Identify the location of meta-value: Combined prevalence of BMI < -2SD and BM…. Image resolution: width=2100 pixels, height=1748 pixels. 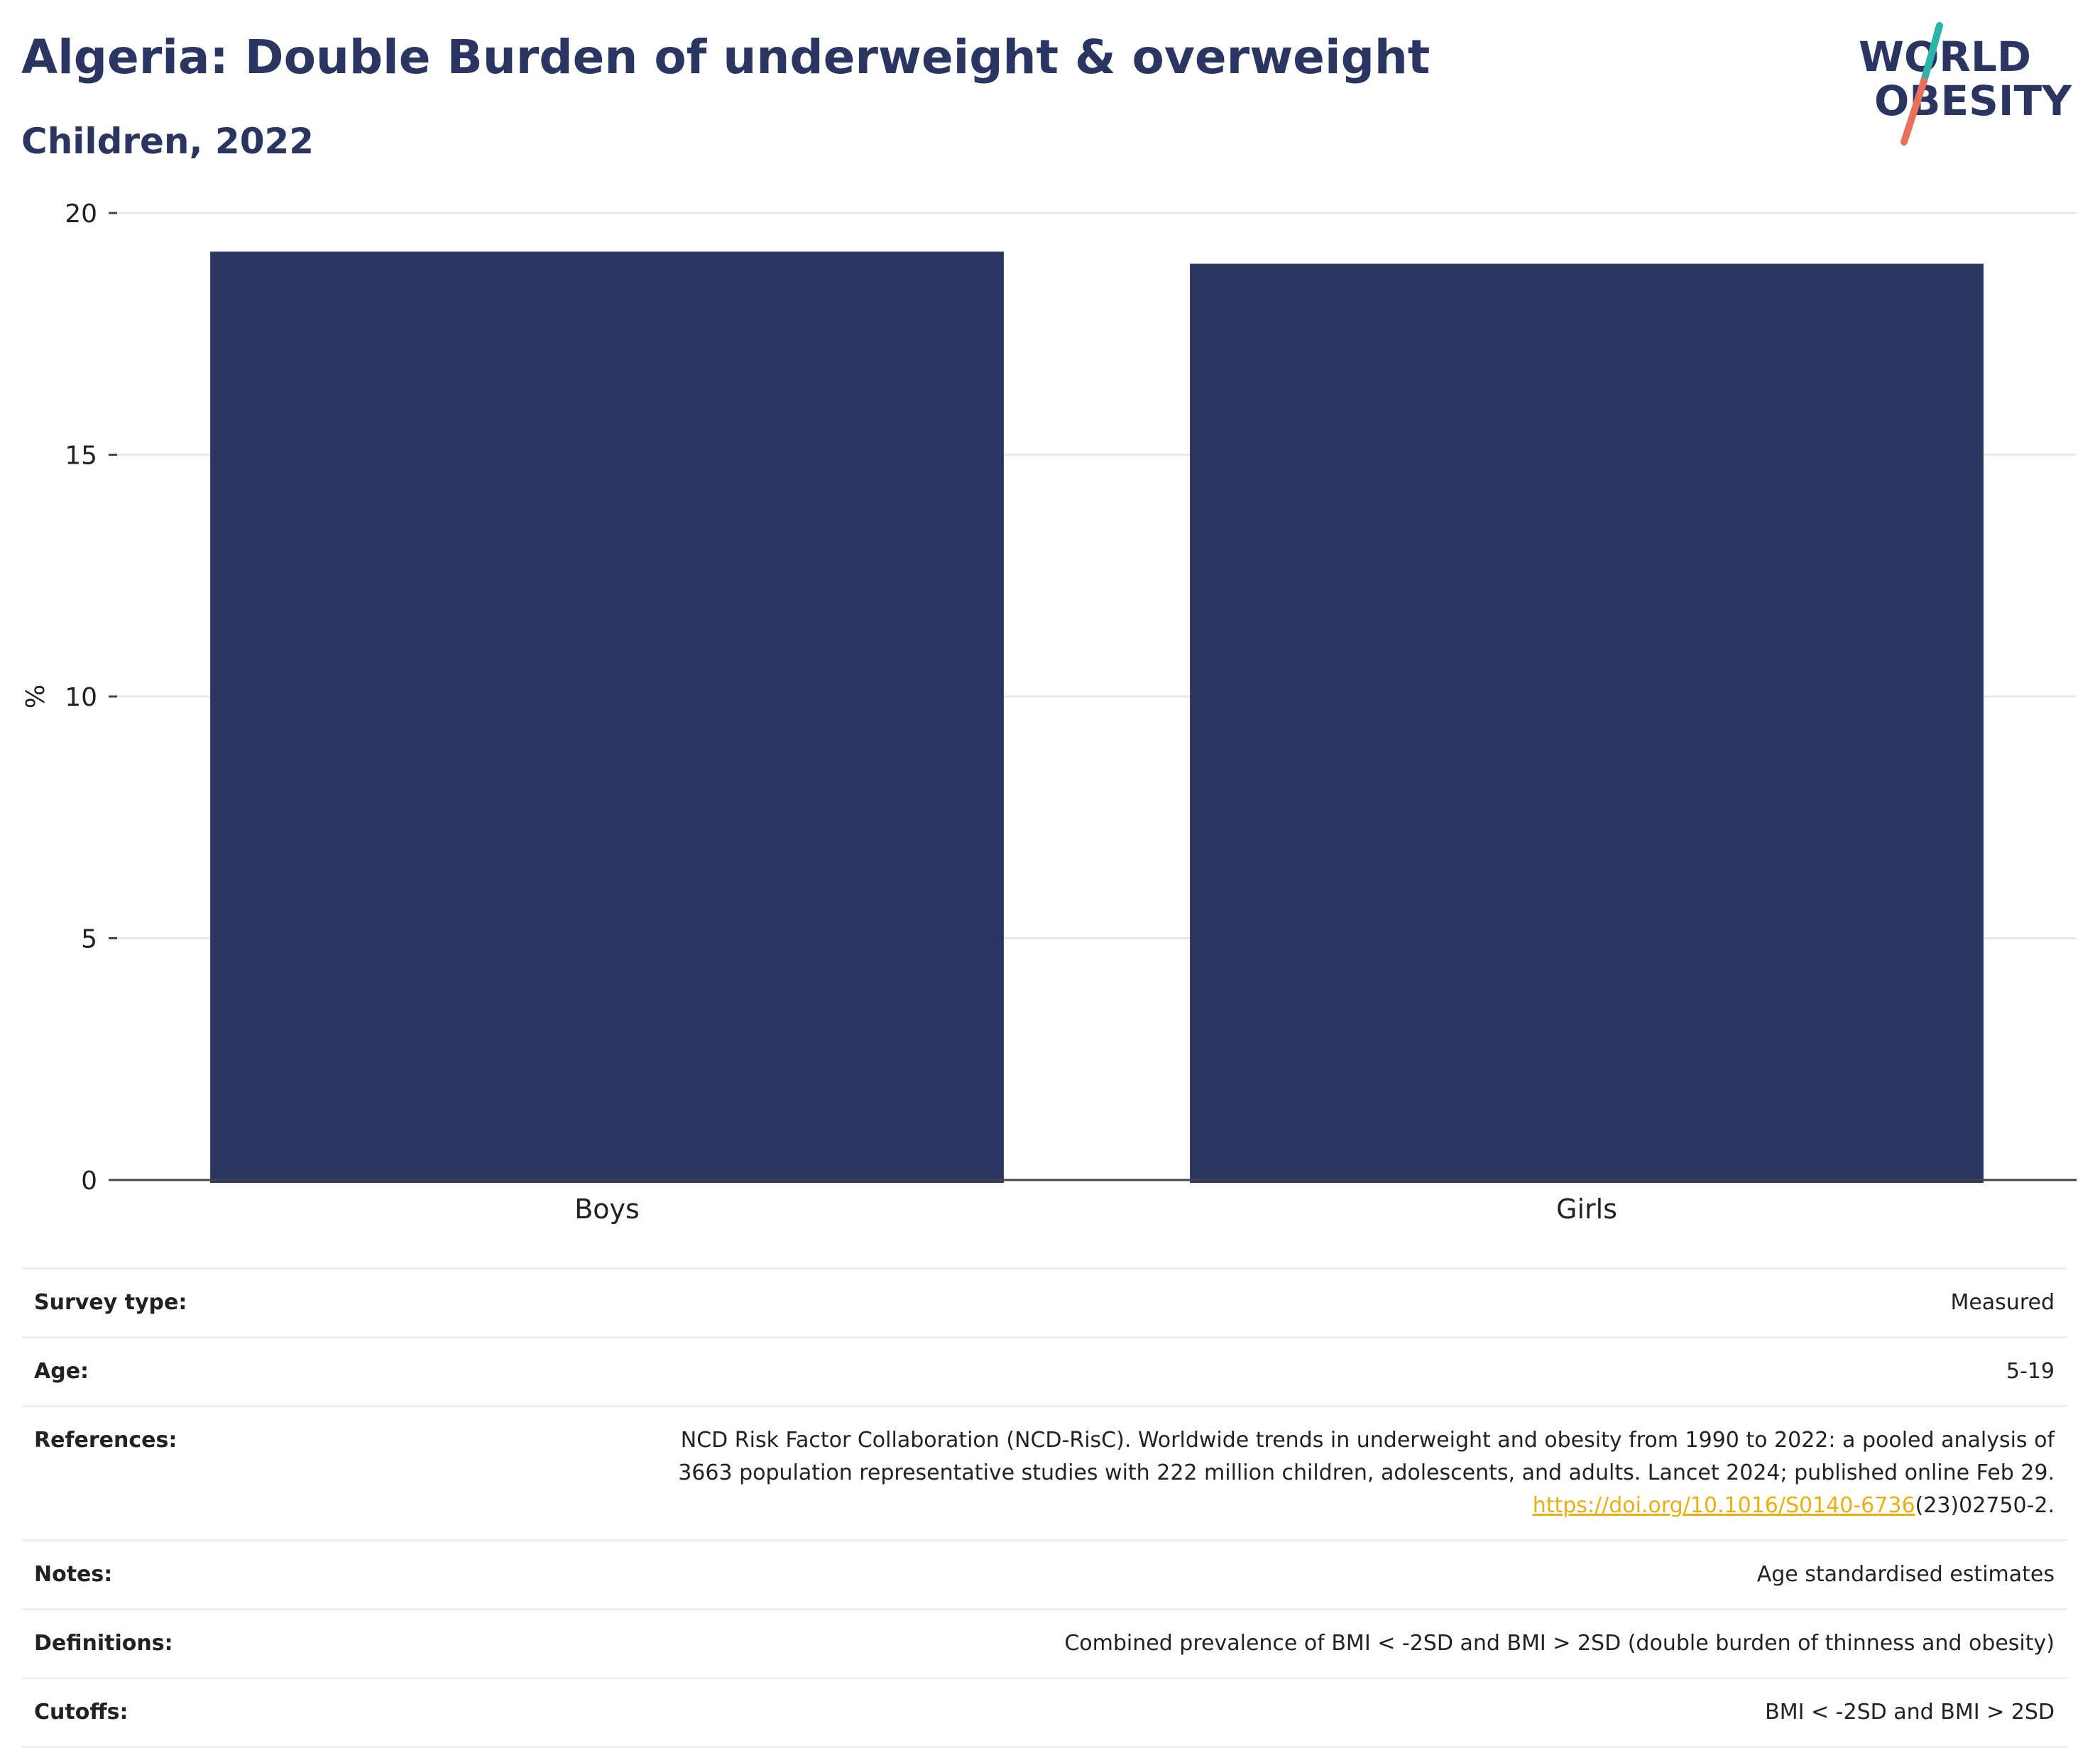
(1559, 1643).